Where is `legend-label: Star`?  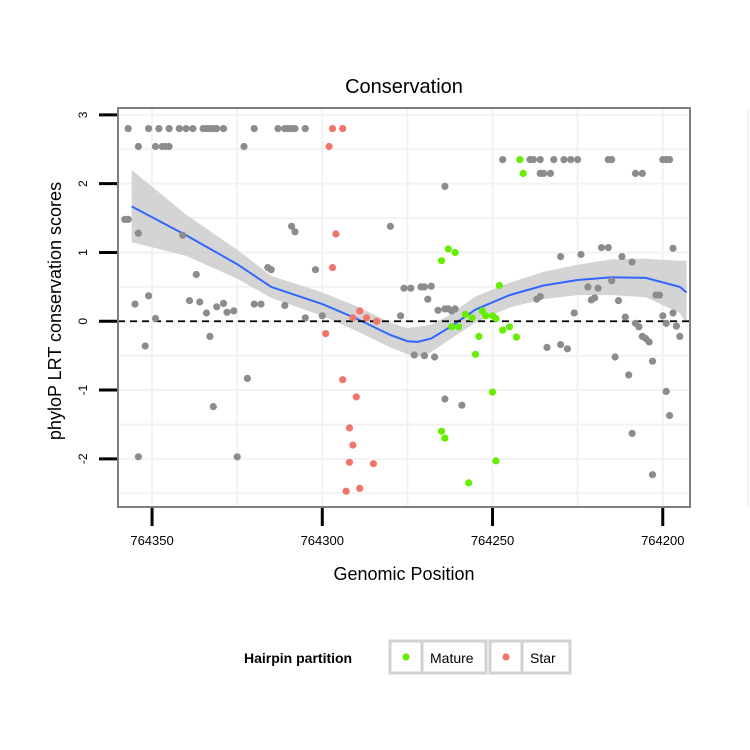 legend-label: Star is located at coordinates (543, 658).